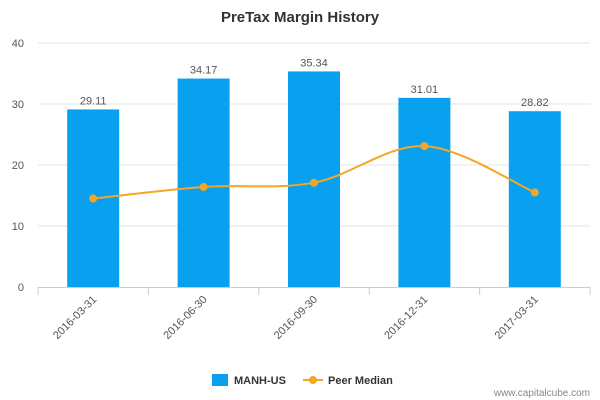 The image size is (600, 400). What do you see at coordinates (313, 380) in the screenshot?
I see `legend-swatch-marker` at bounding box center [313, 380].